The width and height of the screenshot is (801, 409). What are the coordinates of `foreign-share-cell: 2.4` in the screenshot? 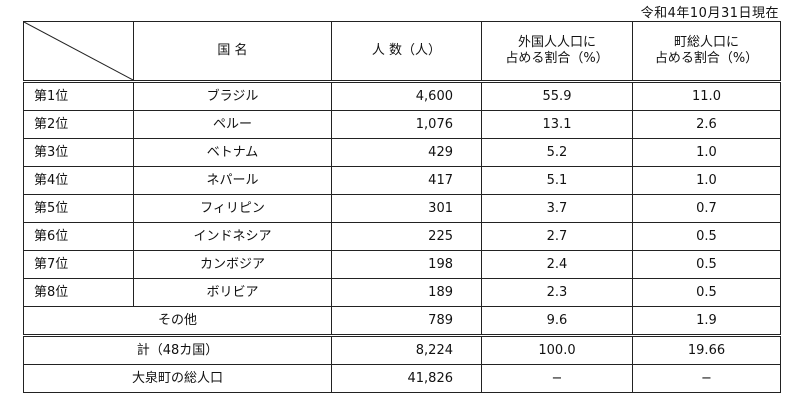 It's located at (557, 264).